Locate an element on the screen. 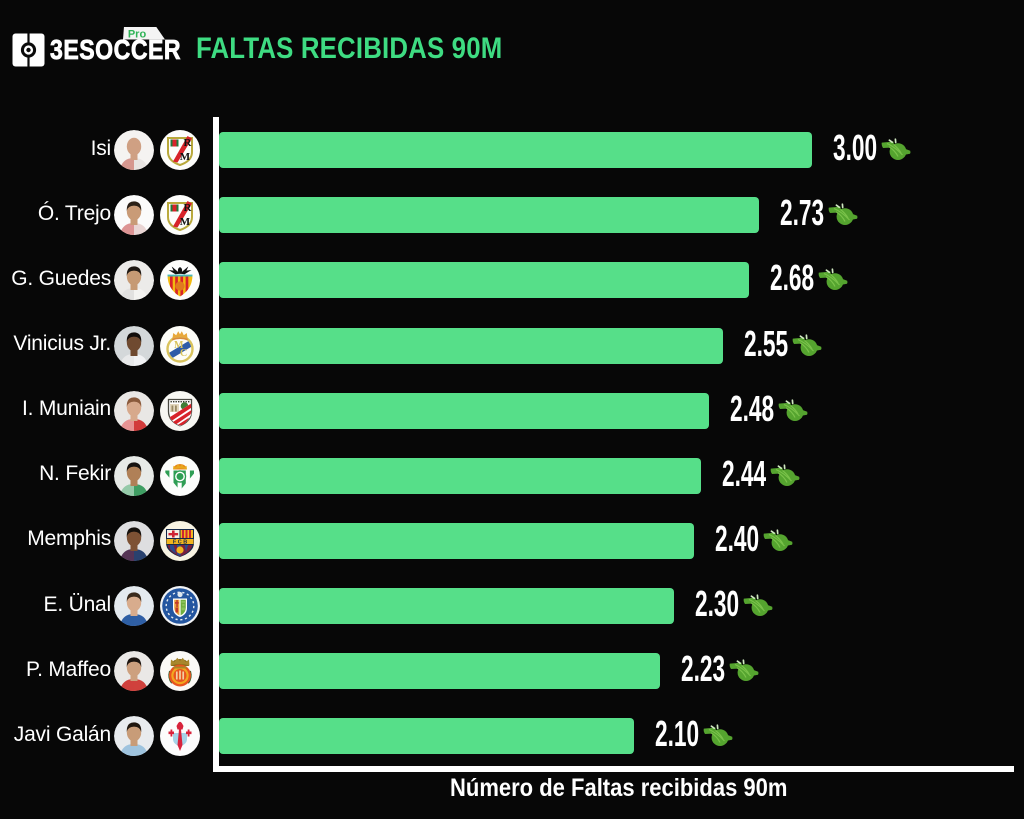 Image resolution: width=1024 pixels, height=819 pixels. svg-text: F C B is located at coordinates (180, 542).